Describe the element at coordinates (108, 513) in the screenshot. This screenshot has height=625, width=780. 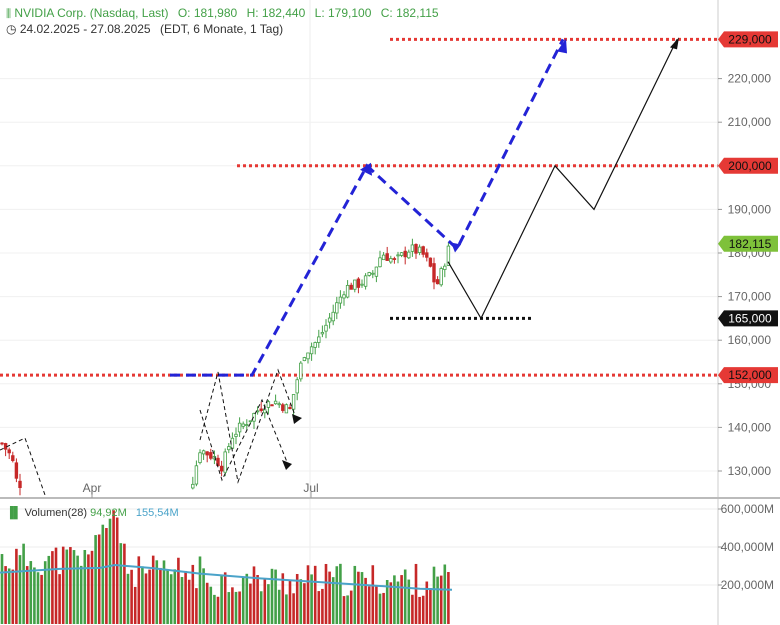
I see `volume-value: 94,92M` at that location.